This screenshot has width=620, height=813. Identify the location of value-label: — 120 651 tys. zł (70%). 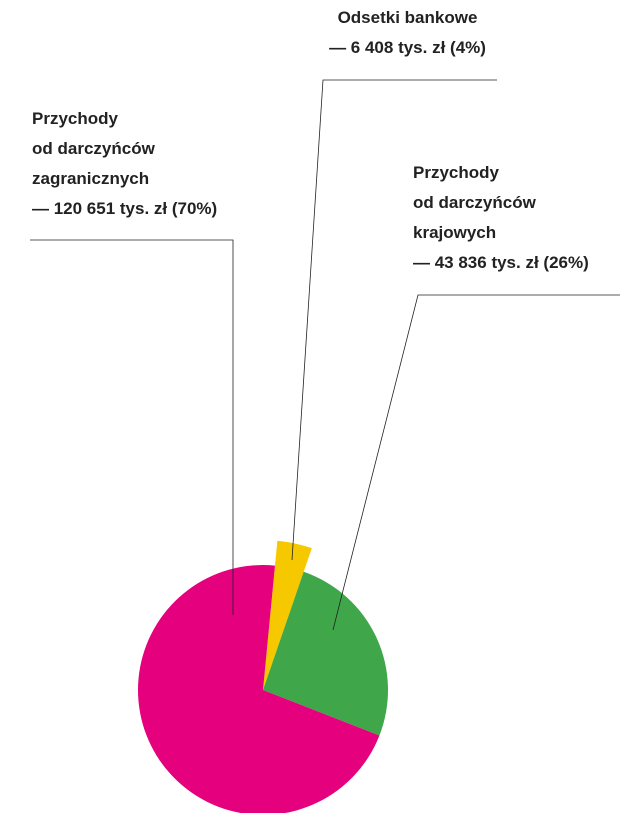
(125, 208).